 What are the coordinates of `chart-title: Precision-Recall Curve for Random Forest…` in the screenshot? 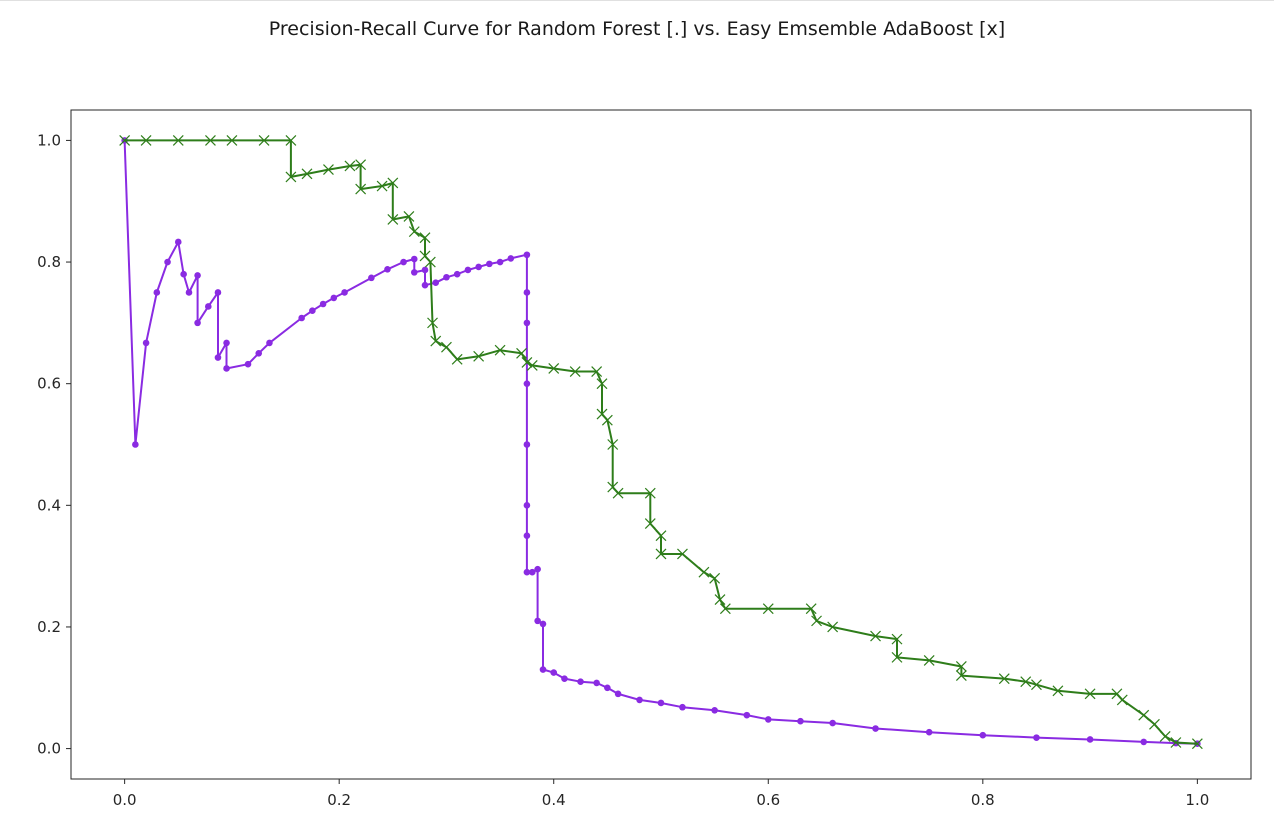 It's located at (637, 29).